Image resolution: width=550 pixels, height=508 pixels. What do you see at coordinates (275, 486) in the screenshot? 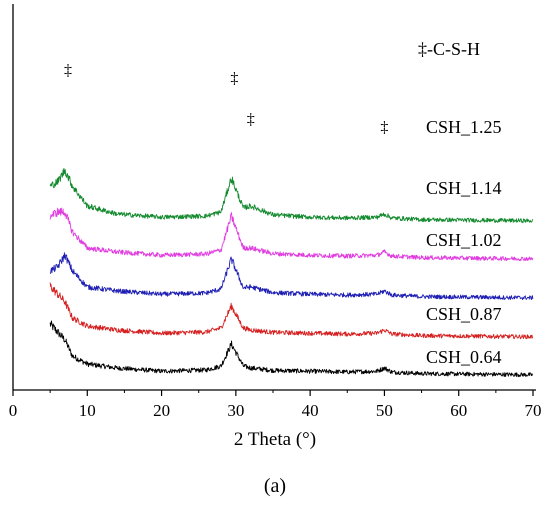
I see `figure-caption: (a)` at bounding box center [275, 486].